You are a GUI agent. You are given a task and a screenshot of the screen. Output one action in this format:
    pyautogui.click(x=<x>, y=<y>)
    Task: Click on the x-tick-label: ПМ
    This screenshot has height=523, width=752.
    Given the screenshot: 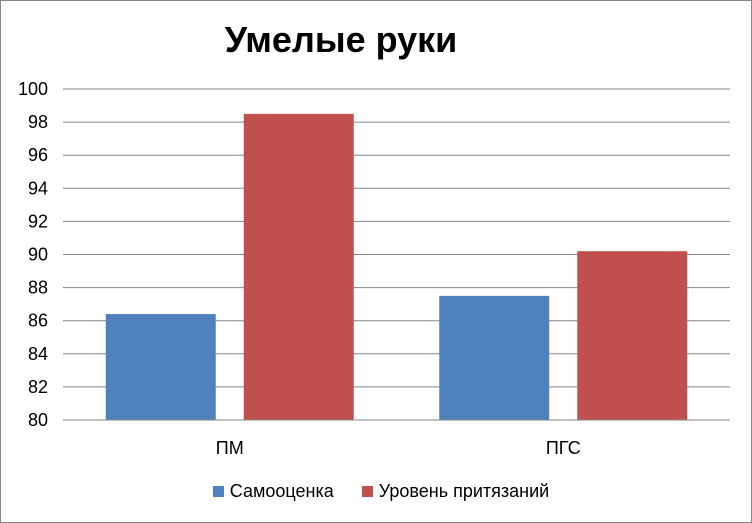 What is the action you would take?
    pyautogui.click(x=230, y=448)
    